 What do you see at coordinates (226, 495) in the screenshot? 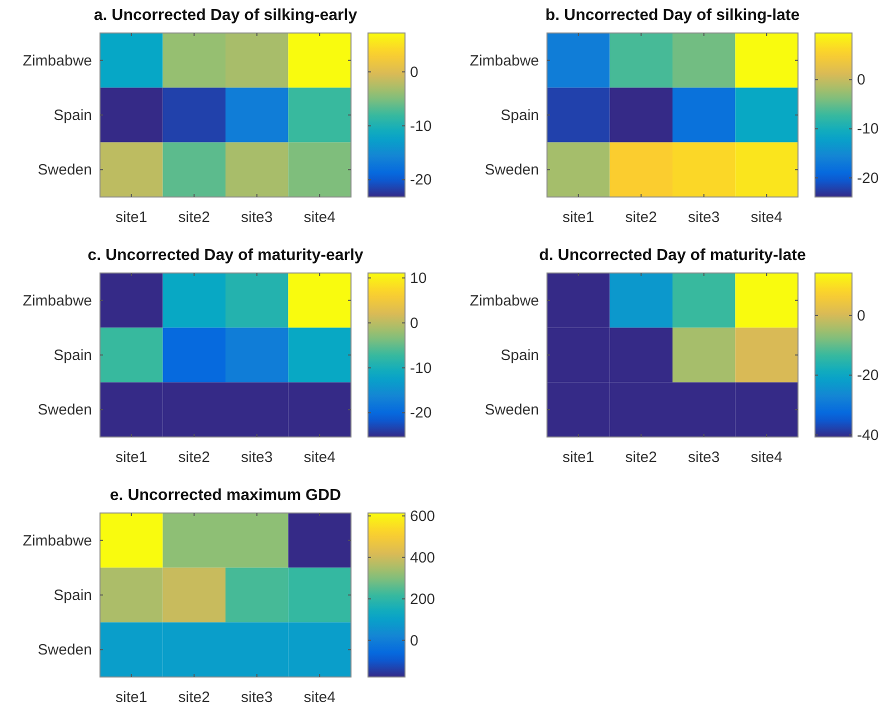
I see `chart-title: e. Uncorrected maximum GDD` at bounding box center [226, 495].